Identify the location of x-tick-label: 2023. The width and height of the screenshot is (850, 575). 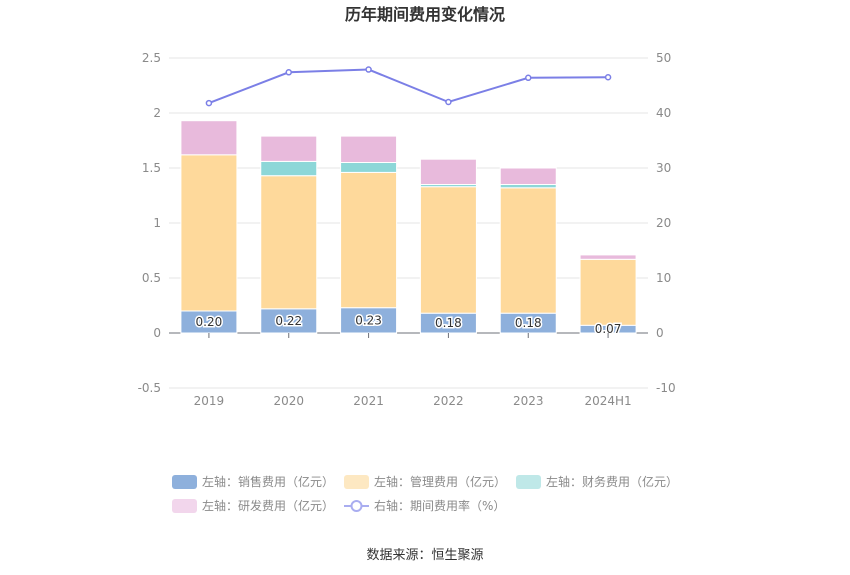
(528, 401).